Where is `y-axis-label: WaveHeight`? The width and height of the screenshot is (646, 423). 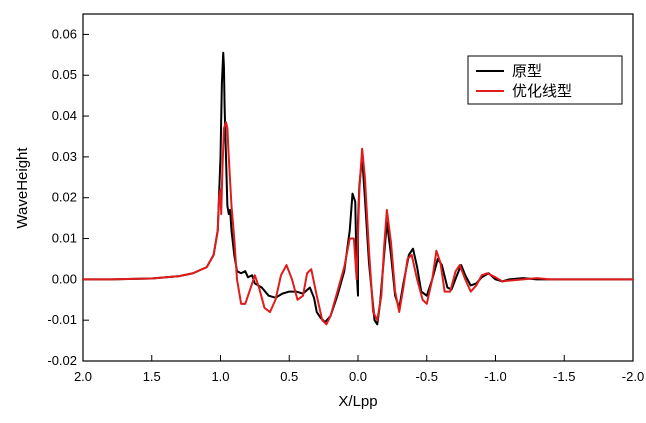
y-axis-label: WaveHeight is located at coordinates (22, 188).